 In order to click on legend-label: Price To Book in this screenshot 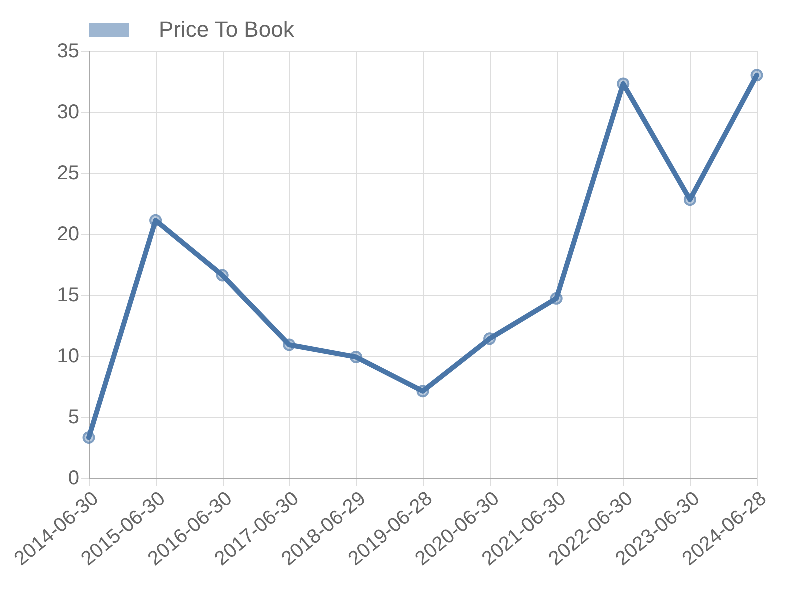, I will do `click(227, 29)`.